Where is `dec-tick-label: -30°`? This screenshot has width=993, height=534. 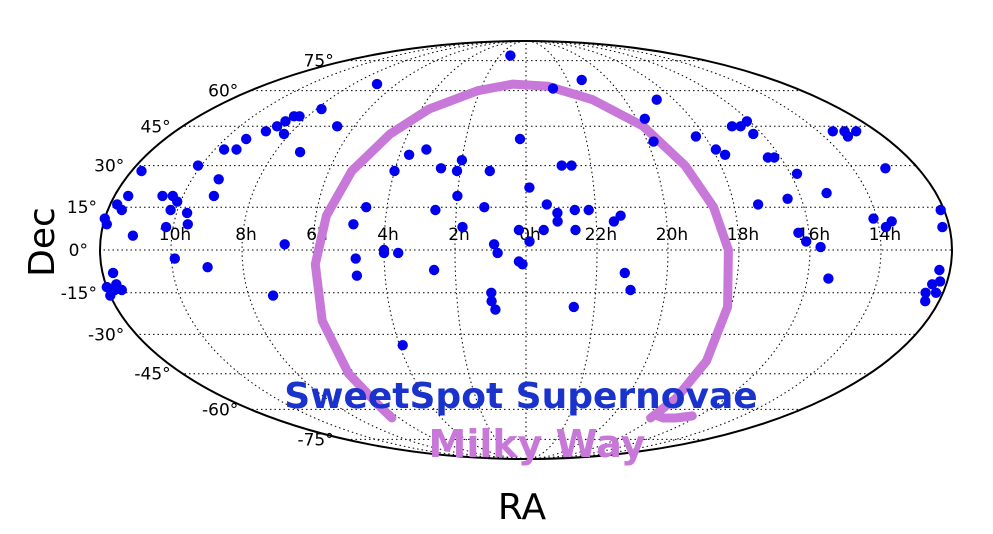
dec-tick-label: -30° is located at coordinates (106, 335).